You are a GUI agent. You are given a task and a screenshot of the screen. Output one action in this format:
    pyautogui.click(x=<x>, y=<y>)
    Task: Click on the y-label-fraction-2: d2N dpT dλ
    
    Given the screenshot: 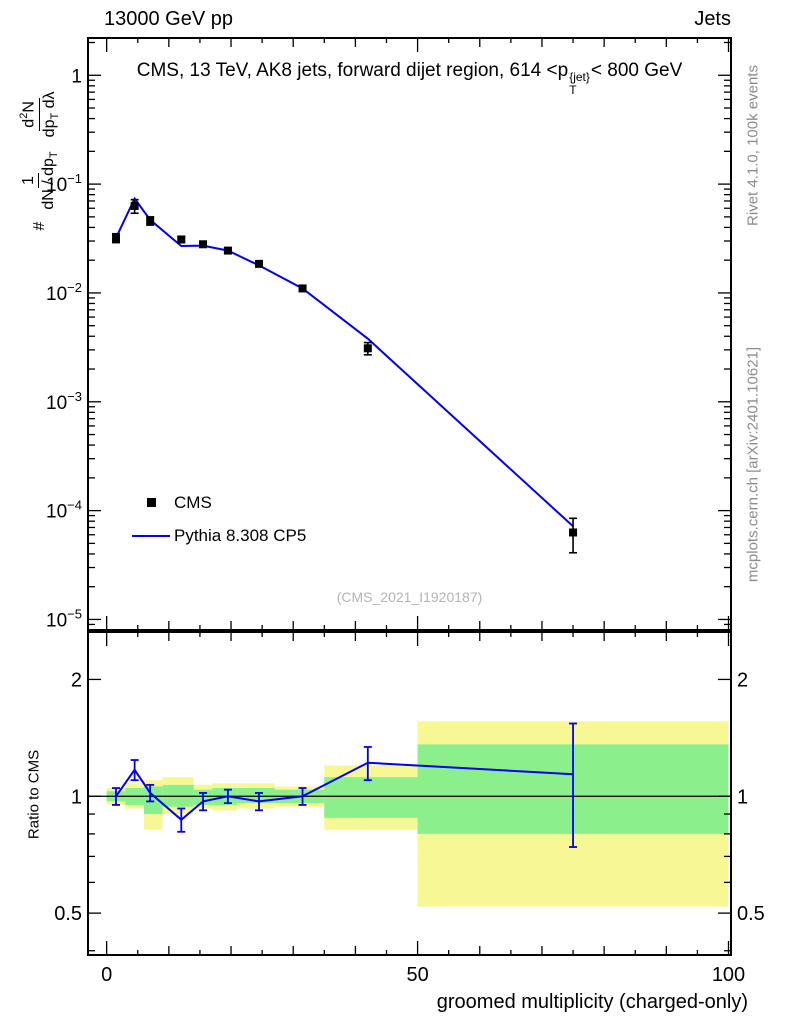 What is the action you would take?
    pyautogui.click(x=40, y=114)
    